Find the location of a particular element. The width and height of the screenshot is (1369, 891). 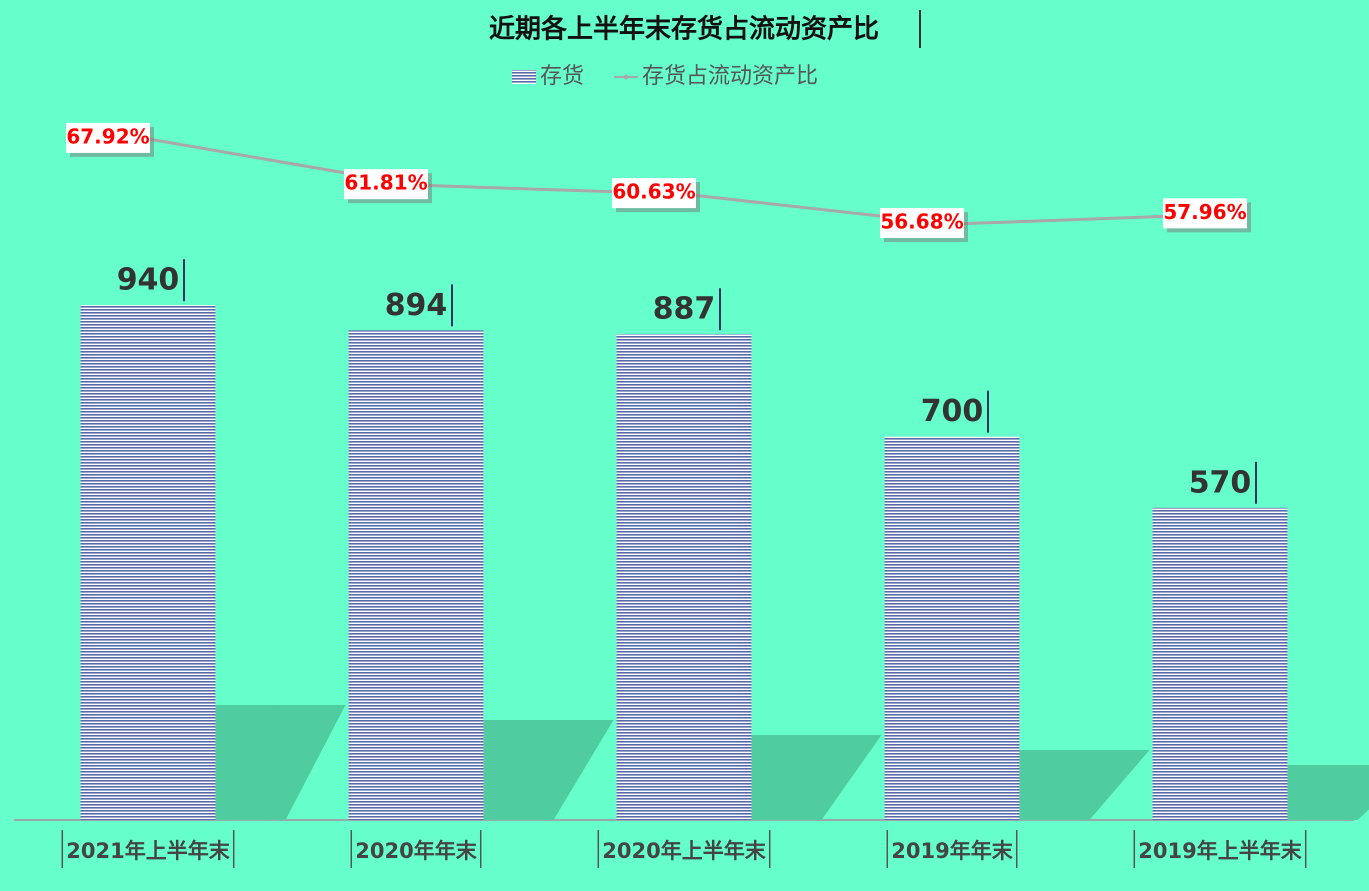

title-shadow is located at coordinates (685, 29).